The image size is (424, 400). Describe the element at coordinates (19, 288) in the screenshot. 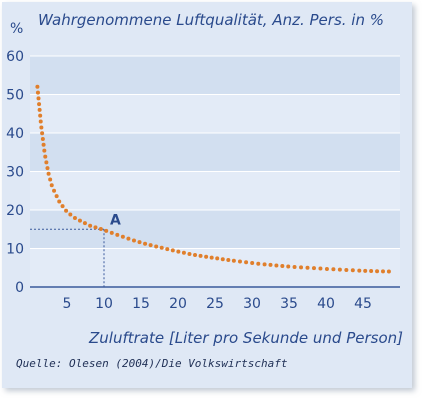

I see `y-tick-label: 0` at that location.